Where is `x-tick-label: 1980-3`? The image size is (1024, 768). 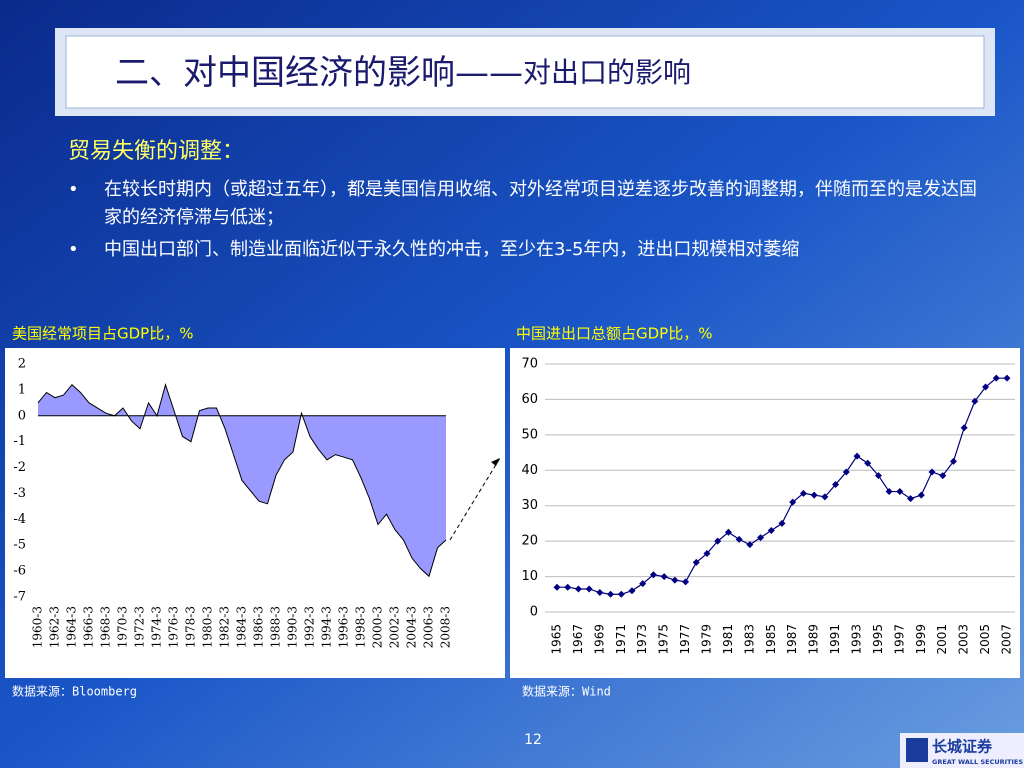 x-tick-label: 1980-3 is located at coordinates (208, 627).